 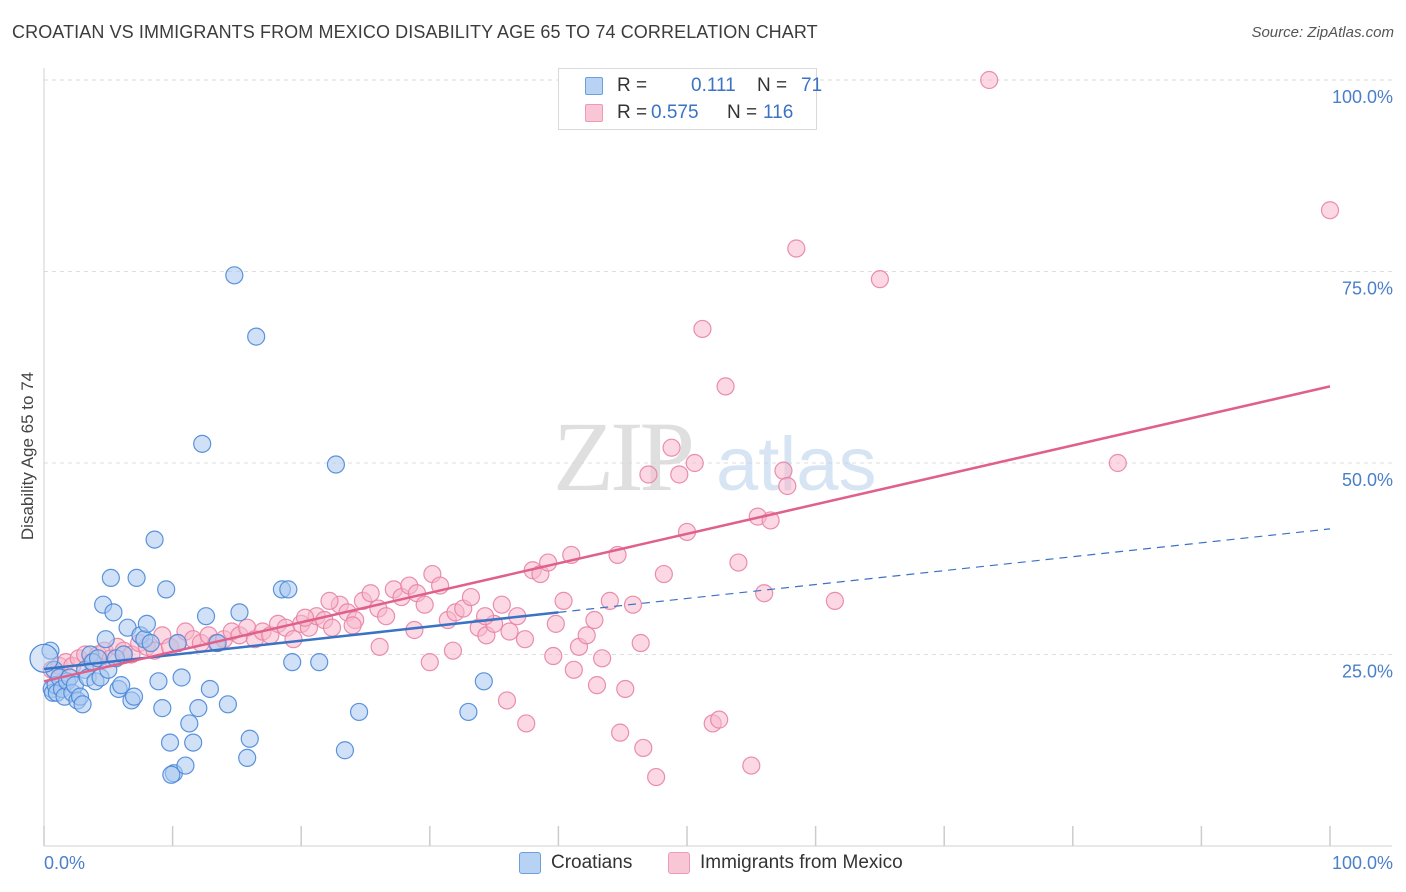 What do you see at coordinates (812, 85) in the screenshot?
I see `legend-n-value: 71` at bounding box center [812, 85].